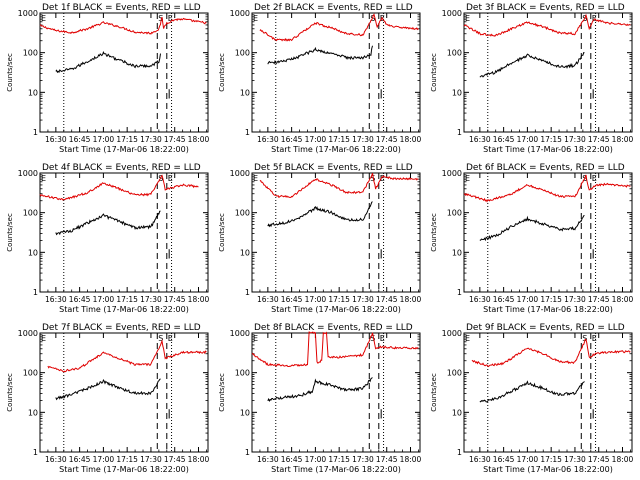 The height and width of the screenshot is (480, 640). Describe the element at coordinates (333, 8) in the screenshot. I see `panel-title: Det 2f BLACK = Events, RED = LLD` at that location.